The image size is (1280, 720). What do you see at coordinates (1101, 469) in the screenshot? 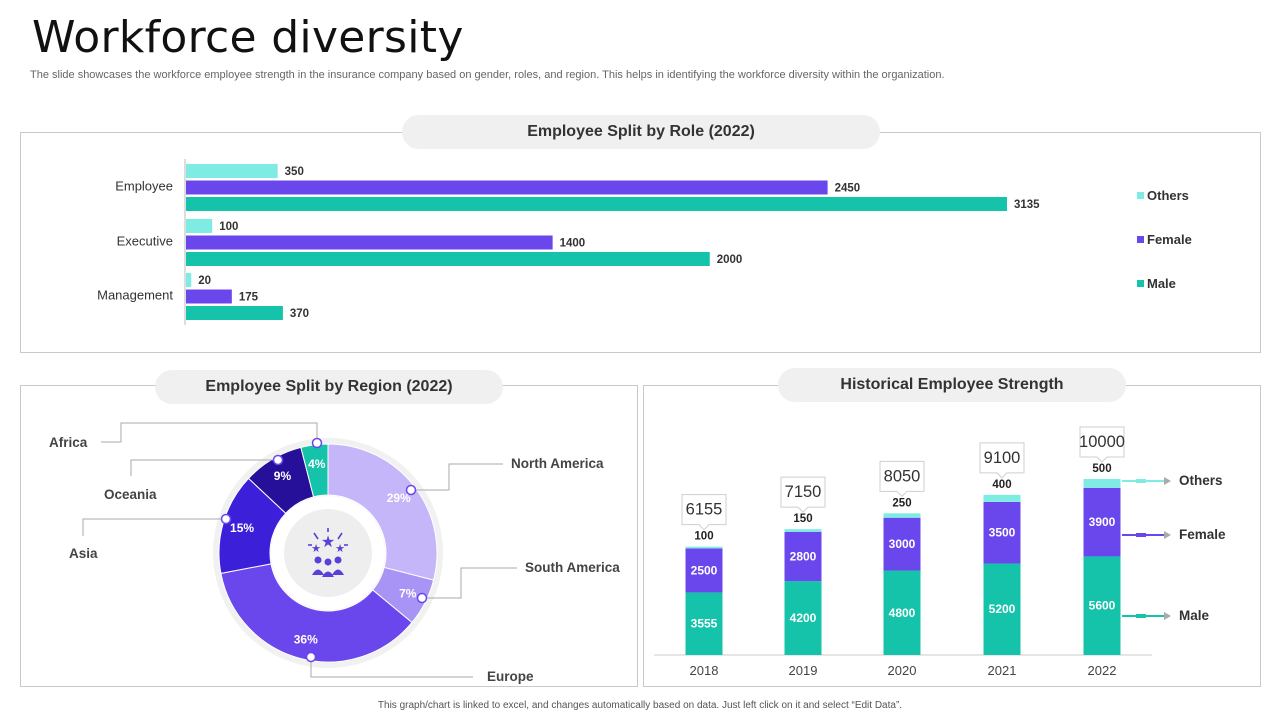
I see `history-data-label: 500` at bounding box center [1101, 469].